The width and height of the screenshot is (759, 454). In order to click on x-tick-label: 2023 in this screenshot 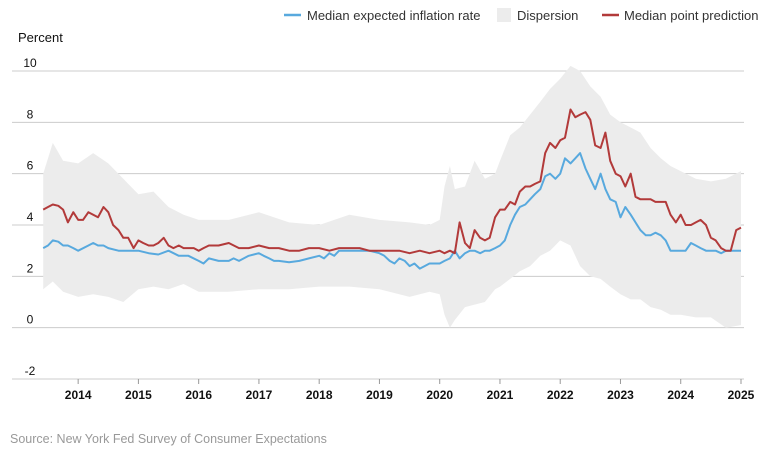, I will do `click(620, 395)`.